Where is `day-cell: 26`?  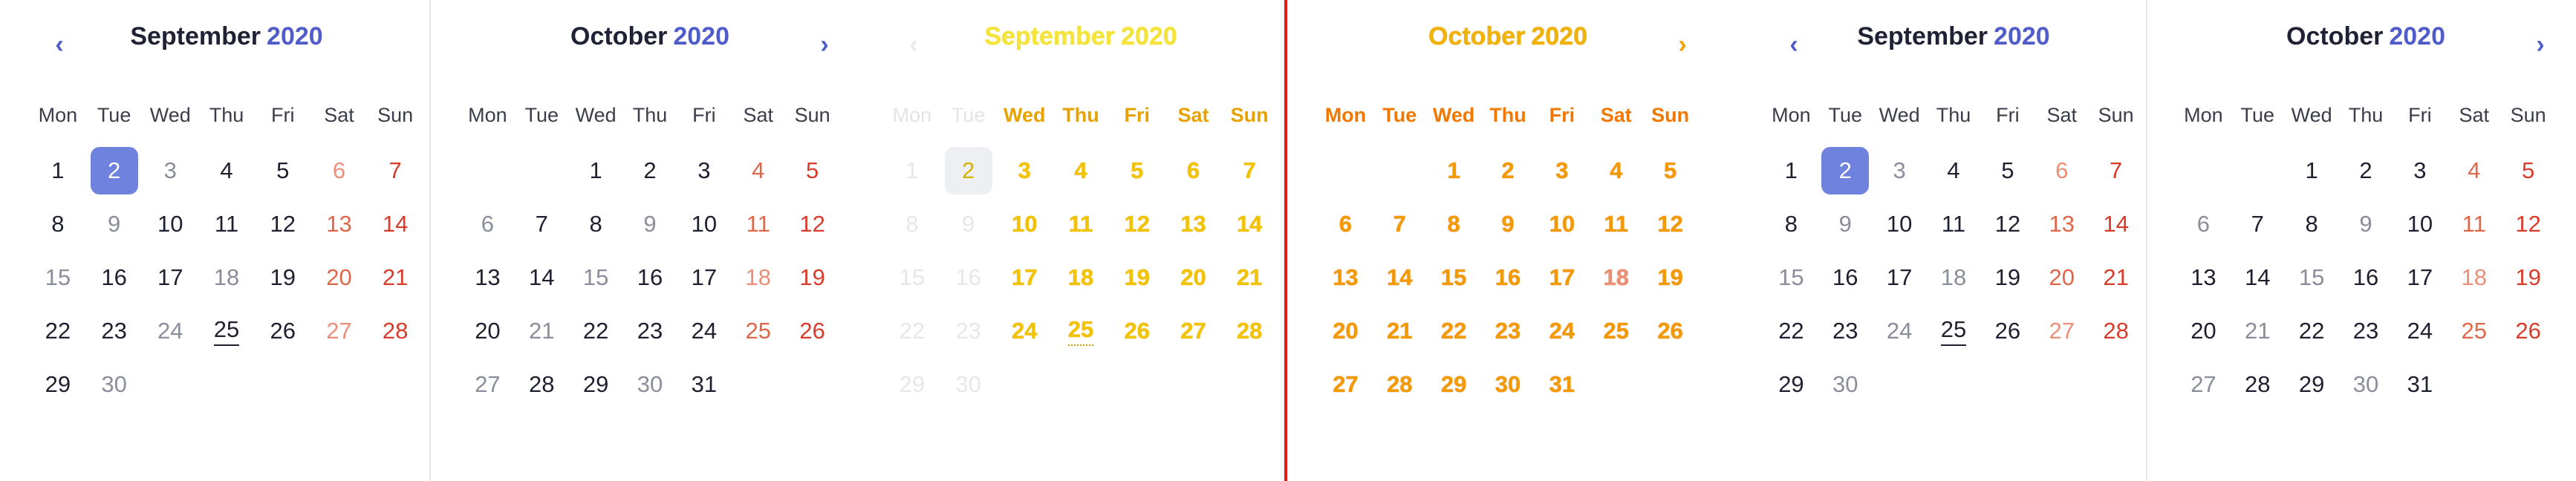
day-cell: 26 is located at coordinates (1670, 331).